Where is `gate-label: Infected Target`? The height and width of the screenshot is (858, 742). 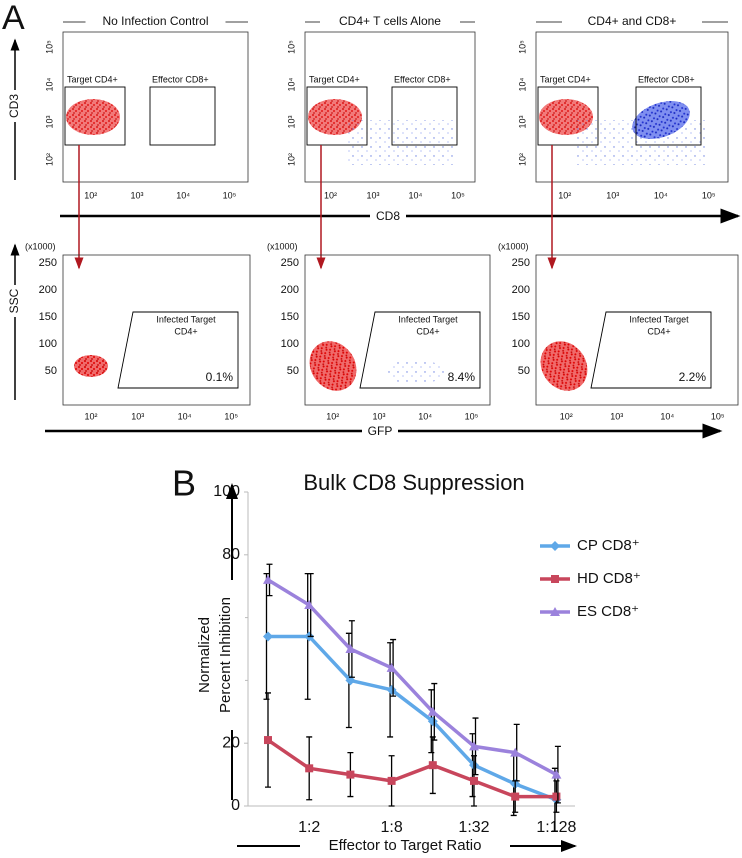 gate-label: Infected Target is located at coordinates (186, 319).